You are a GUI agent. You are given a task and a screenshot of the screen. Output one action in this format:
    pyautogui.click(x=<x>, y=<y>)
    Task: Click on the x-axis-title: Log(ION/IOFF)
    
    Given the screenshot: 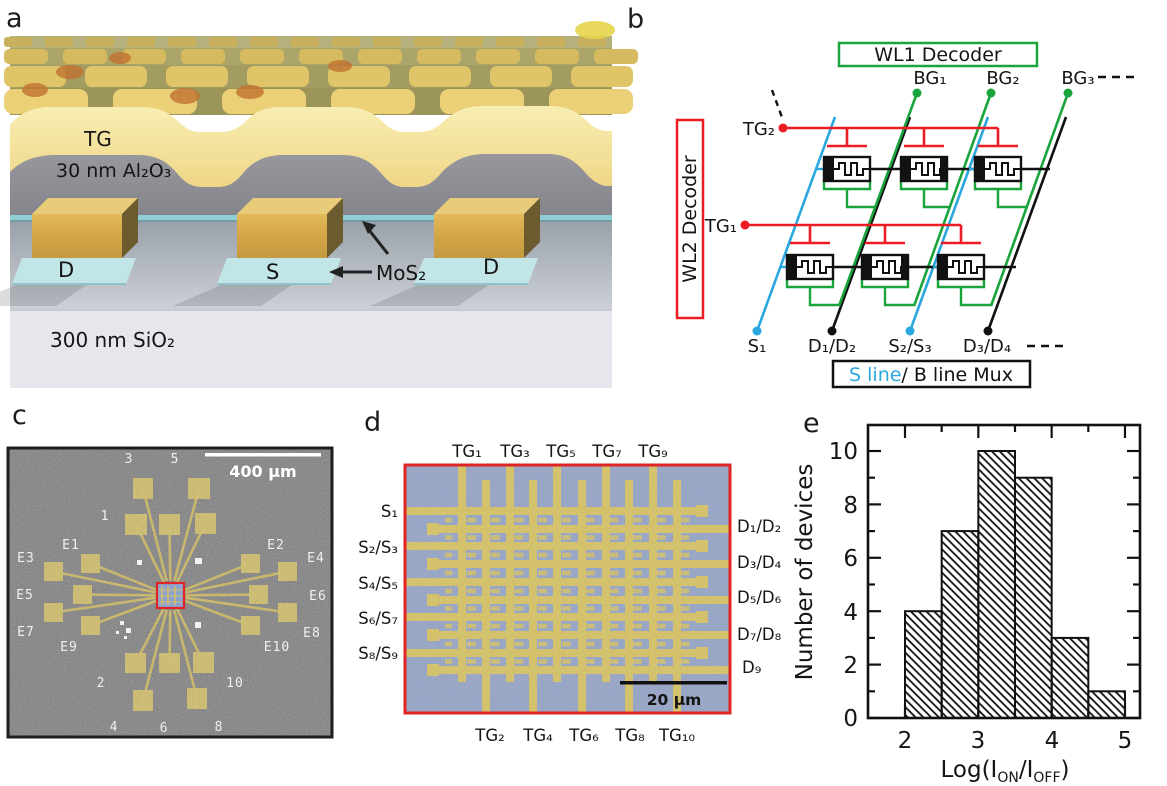 What is the action you would take?
    pyautogui.click(x=1005, y=771)
    